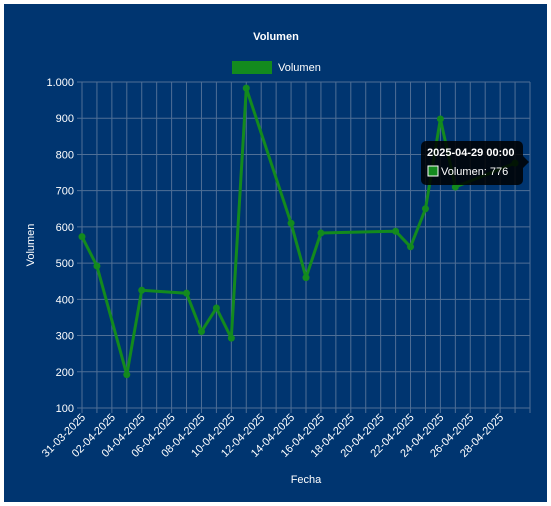  What do you see at coordinates (65, 337) in the screenshot?
I see `y-tick-label: 300` at bounding box center [65, 337].